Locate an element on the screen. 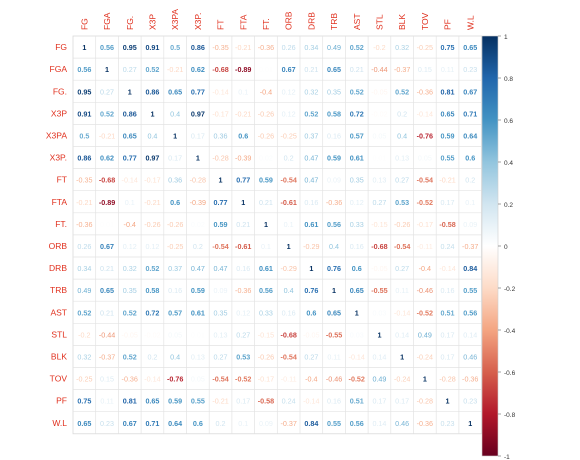  cell-value: 0.33 is located at coordinates (357, 224).